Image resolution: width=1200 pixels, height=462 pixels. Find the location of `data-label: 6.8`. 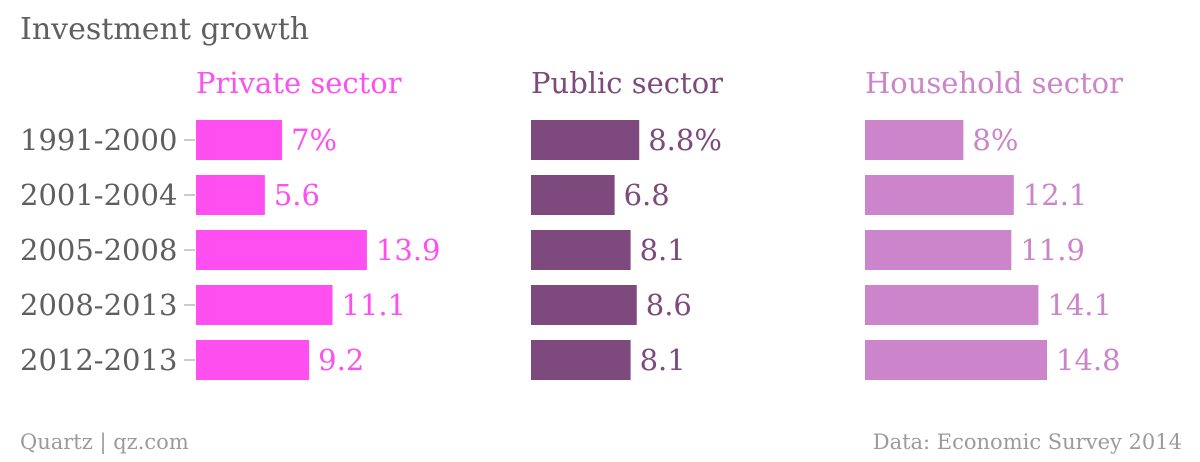

data-label: 6.8 is located at coordinates (647, 195).